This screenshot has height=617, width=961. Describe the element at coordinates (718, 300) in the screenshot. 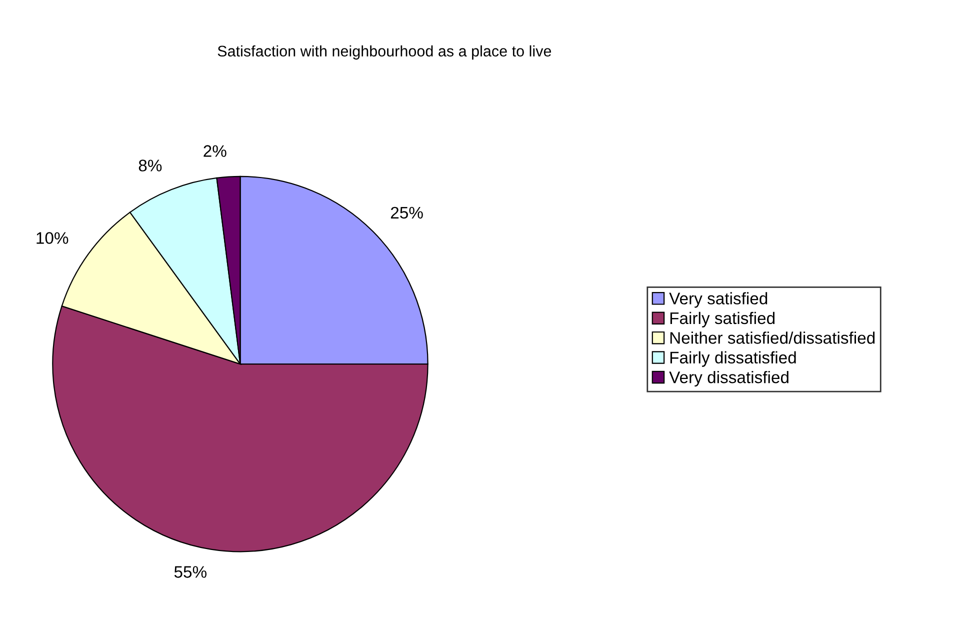

I see `legend-label: Very satisfied` at that location.